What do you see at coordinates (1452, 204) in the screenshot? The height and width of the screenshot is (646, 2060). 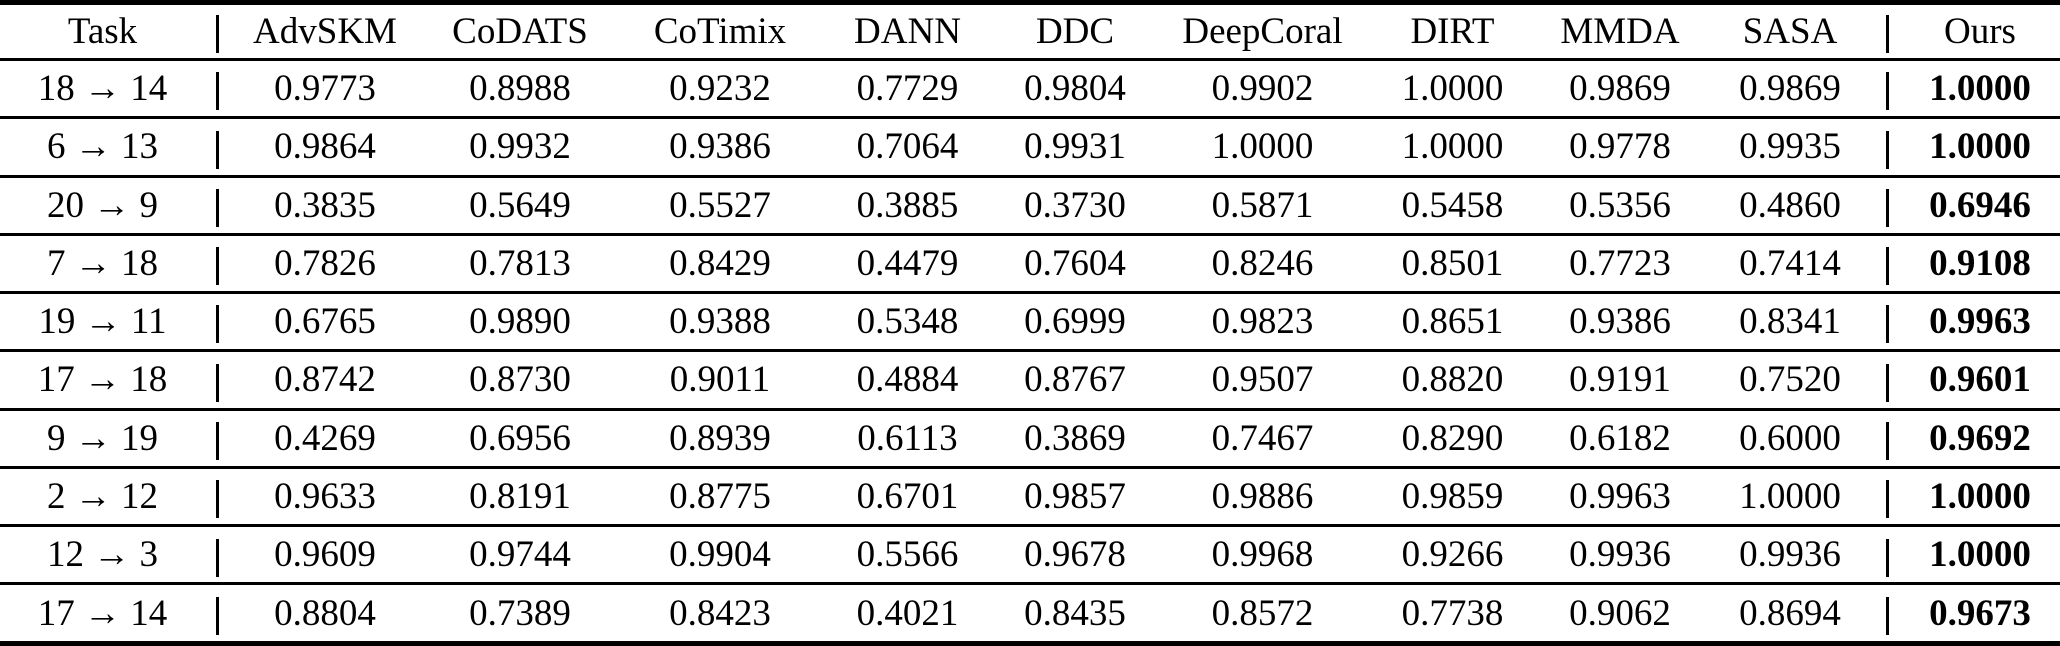 I see `value-cell: 0.5458` at bounding box center [1452, 204].